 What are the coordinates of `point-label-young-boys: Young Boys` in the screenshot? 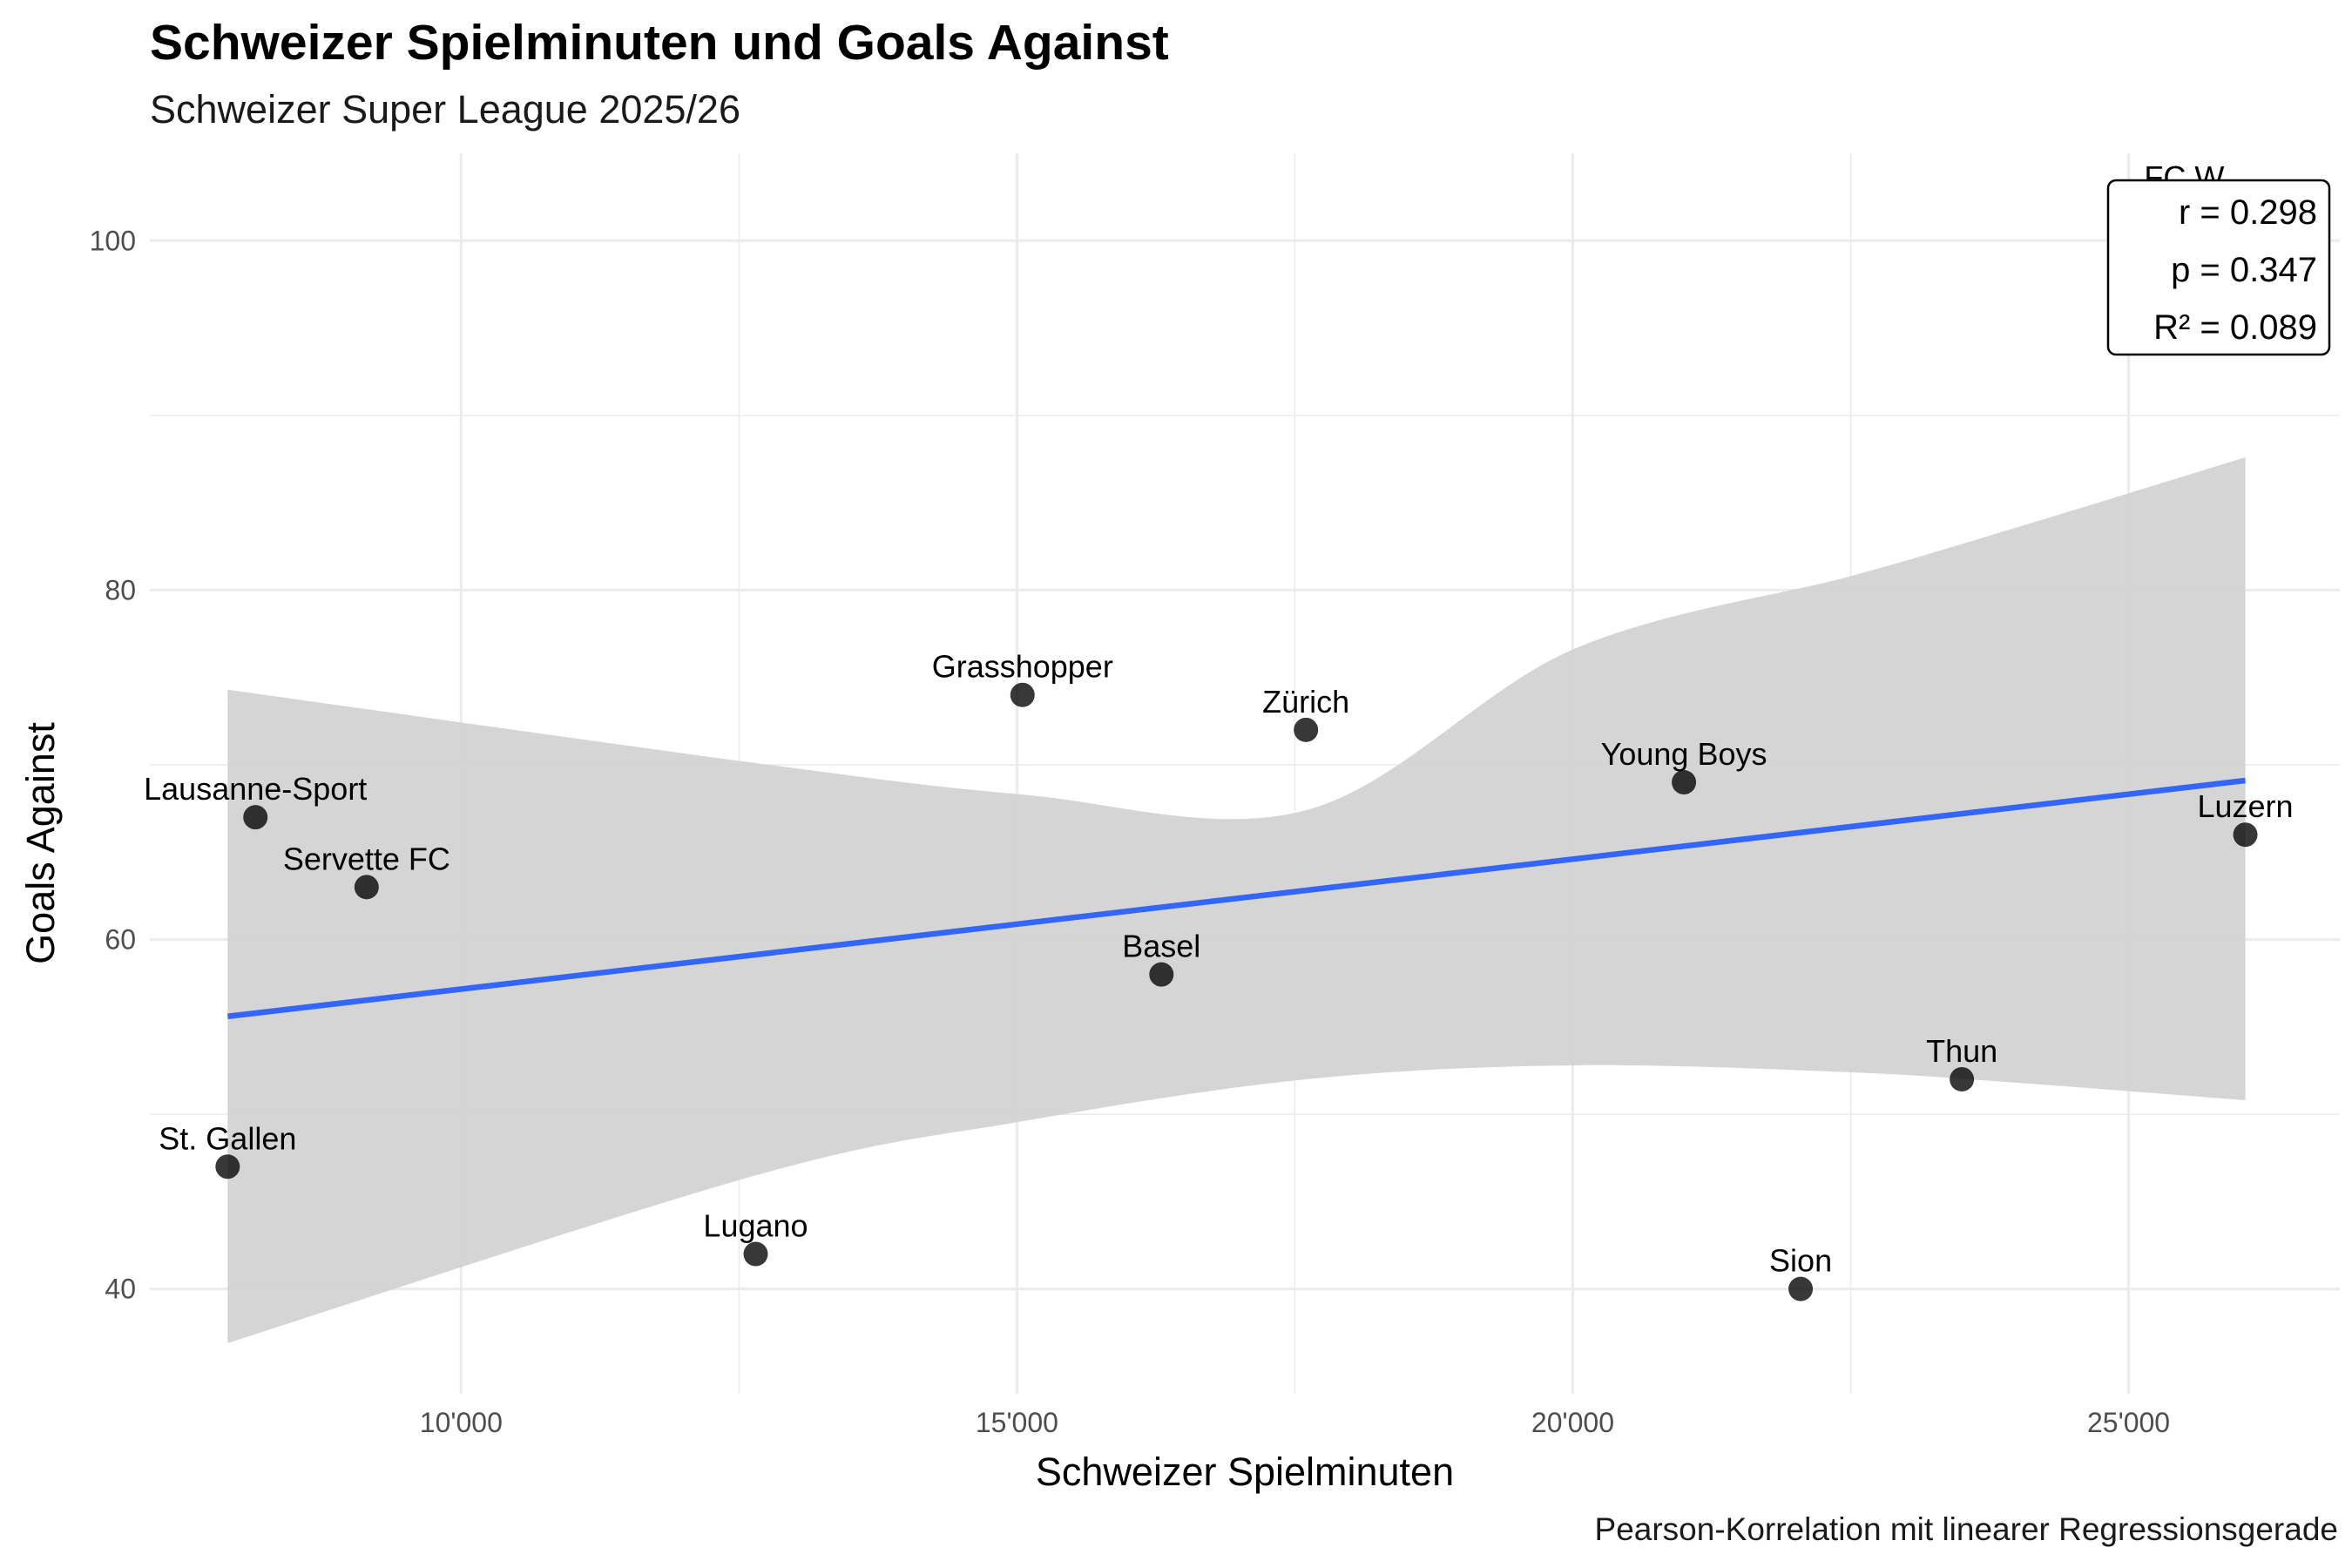 It's located at (1684, 754).